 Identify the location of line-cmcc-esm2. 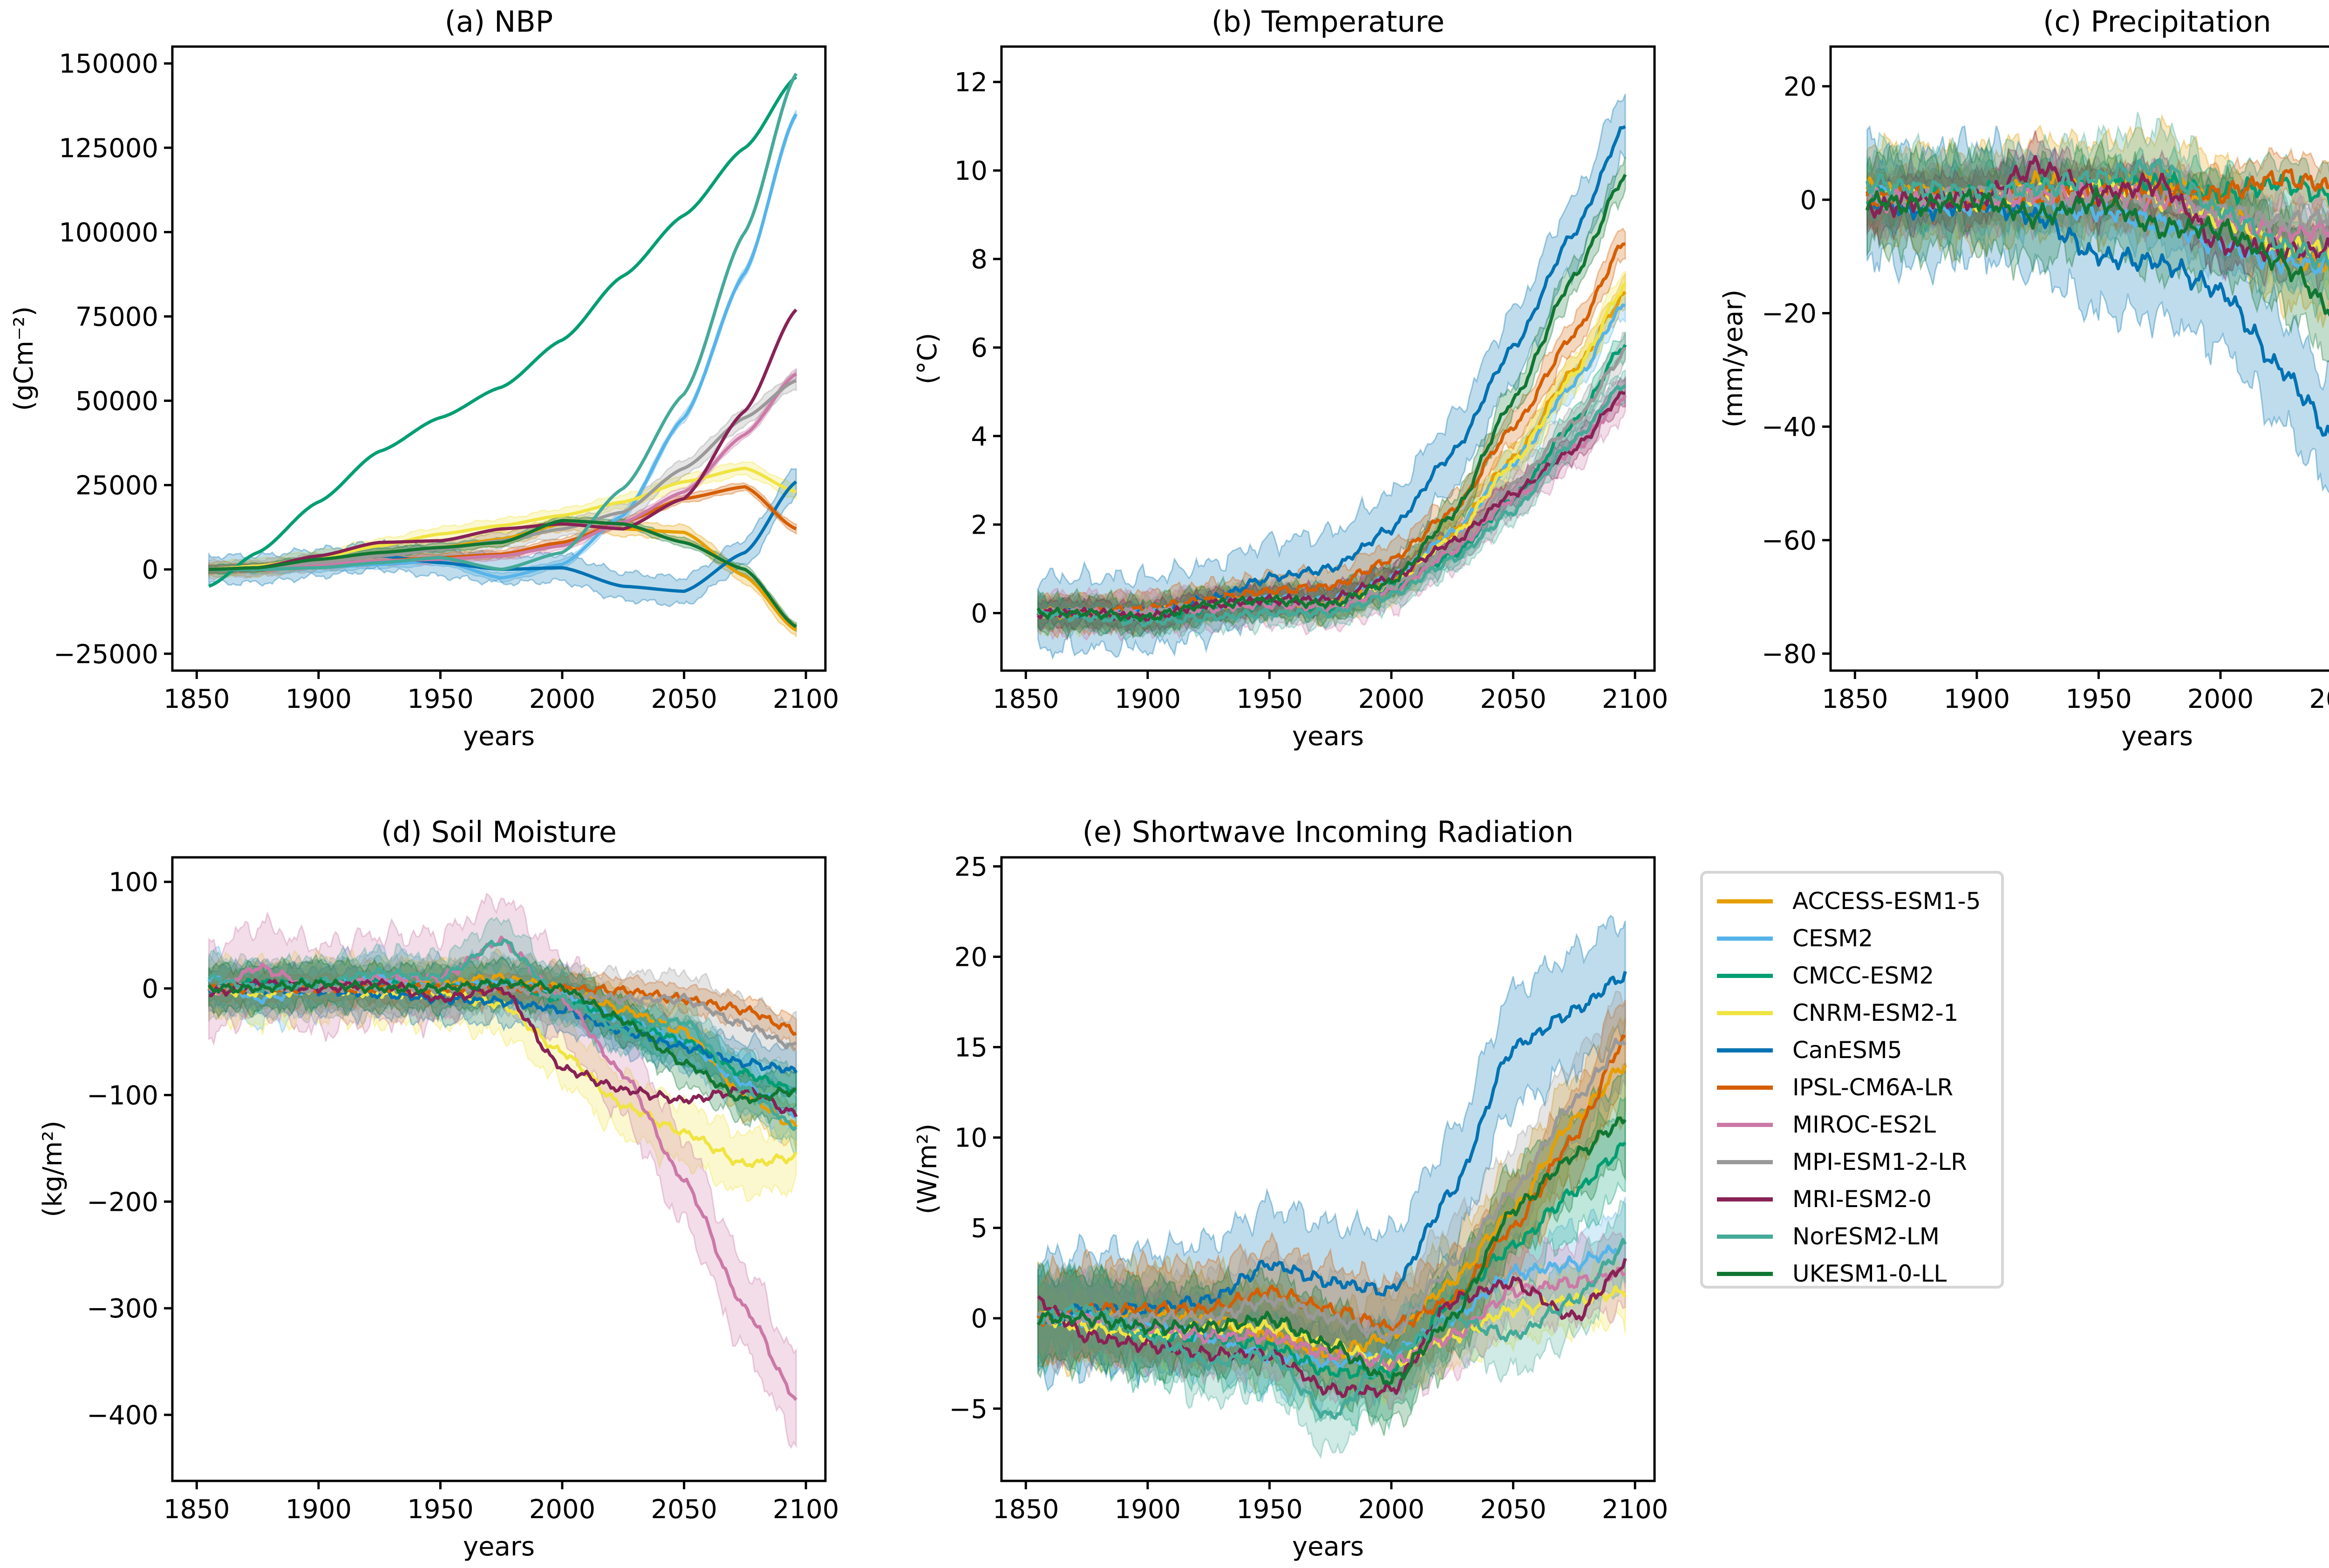
(503, 331).